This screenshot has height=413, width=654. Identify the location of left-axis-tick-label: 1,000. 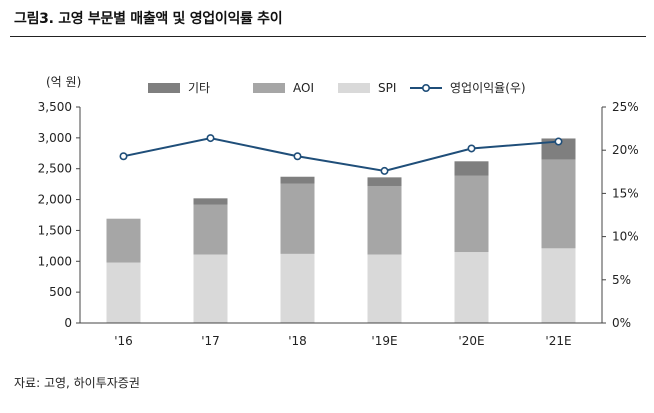
(55, 261).